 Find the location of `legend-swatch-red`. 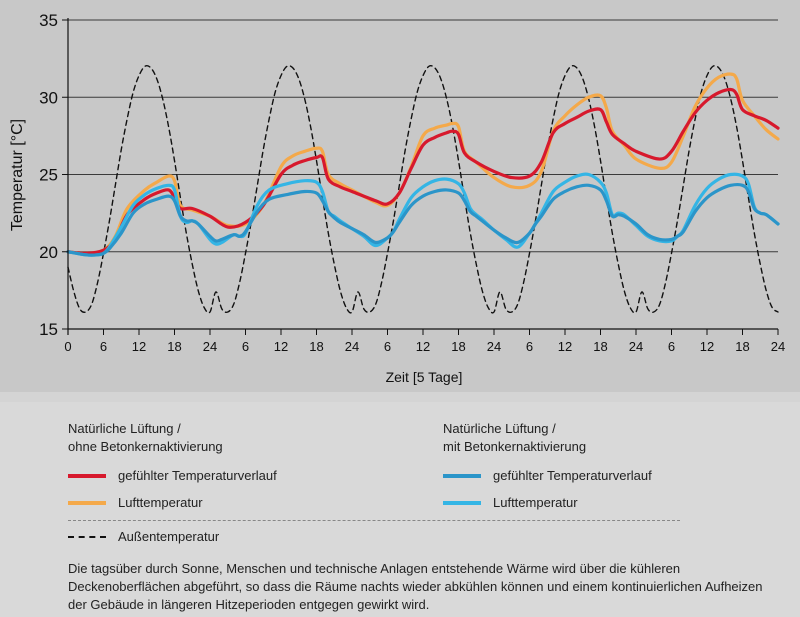

legend-swatch-red is located at coordinates (87, 476).